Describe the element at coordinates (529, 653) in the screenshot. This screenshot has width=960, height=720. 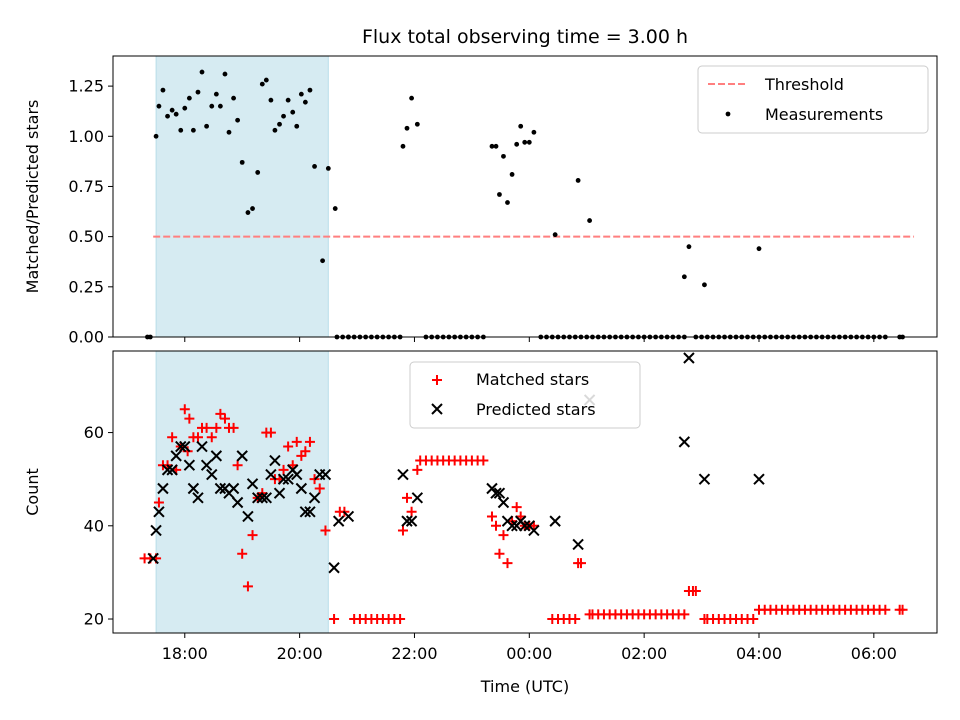
I see `x-tick-label: 00:00` at that location.